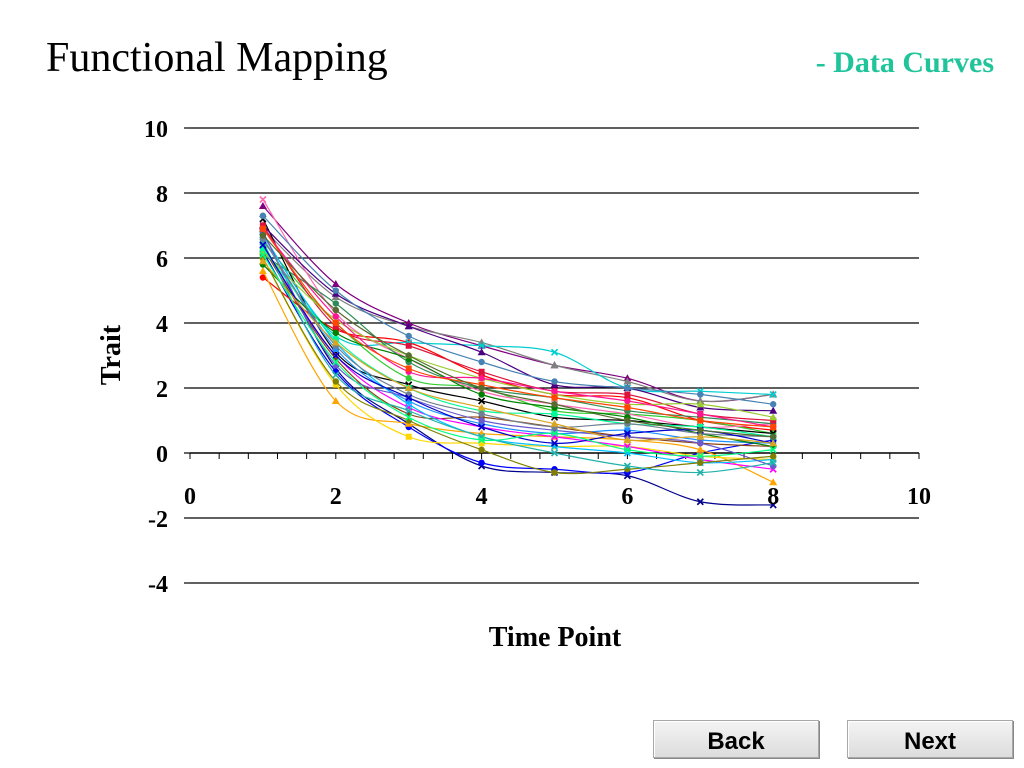 This screenshot has height=768, width=1024. What do you see at coordinates (162, 325) in the screenshot?
I see `y-tick-label: 4` at bounding box center [162, 325].